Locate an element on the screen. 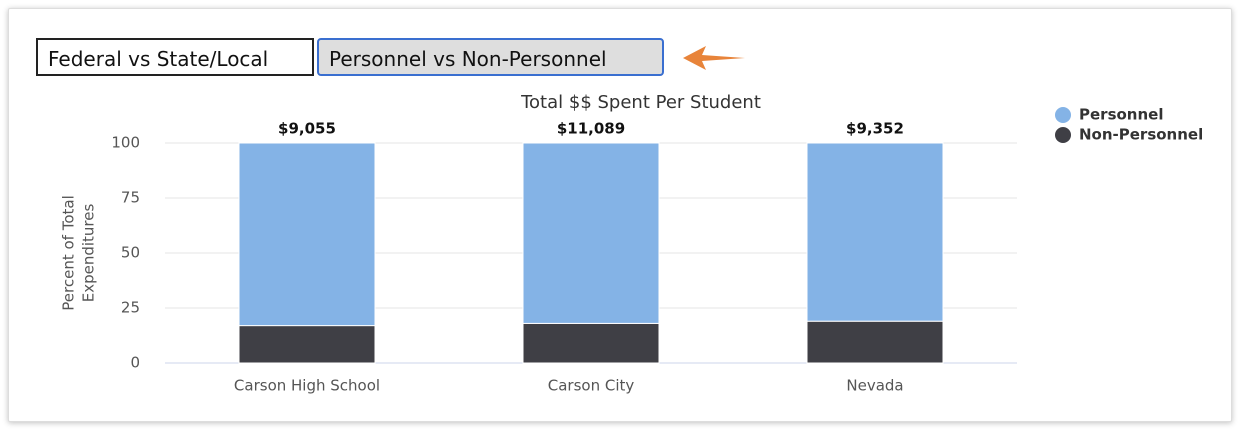 This screenshot has height=430, width=1243. y-tick-label: 0 is located at coordinates (135, 363).